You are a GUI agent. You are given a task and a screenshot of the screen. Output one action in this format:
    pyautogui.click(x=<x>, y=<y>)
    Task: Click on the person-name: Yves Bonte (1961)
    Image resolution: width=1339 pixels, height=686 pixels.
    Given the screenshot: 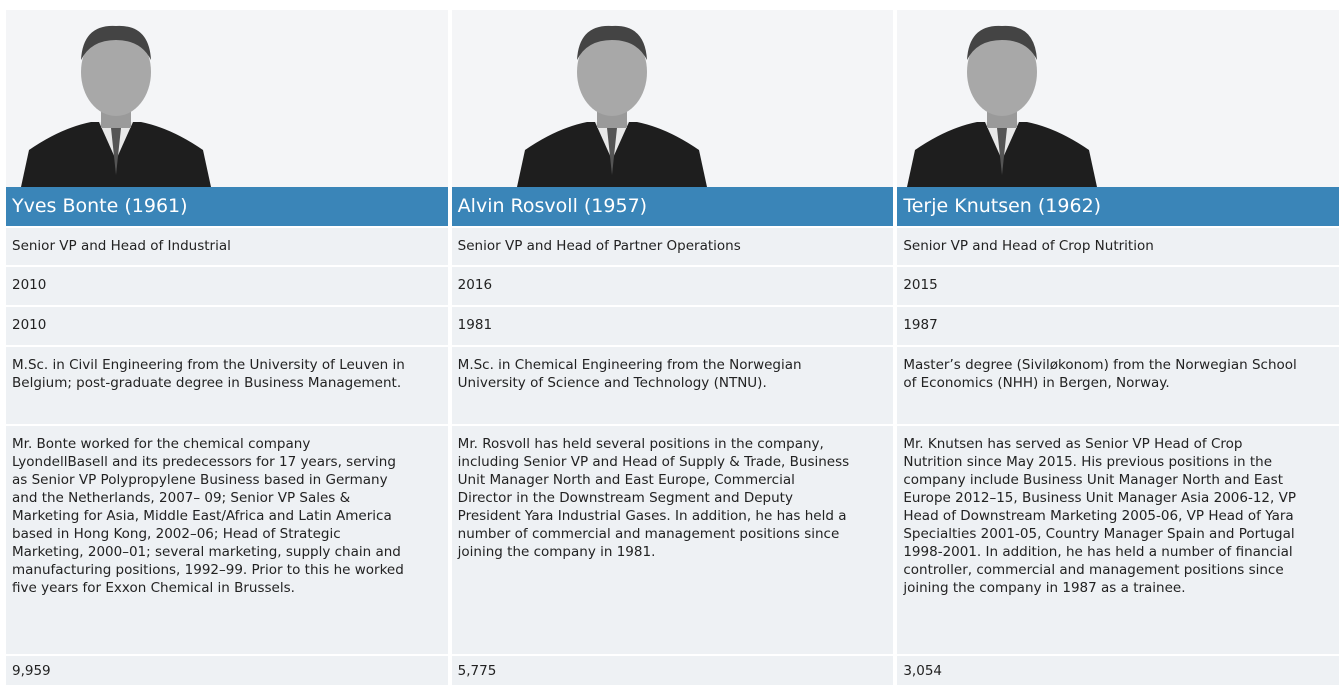 What is the action you would take?
    pyautogui.click(x=227, y=206)
    